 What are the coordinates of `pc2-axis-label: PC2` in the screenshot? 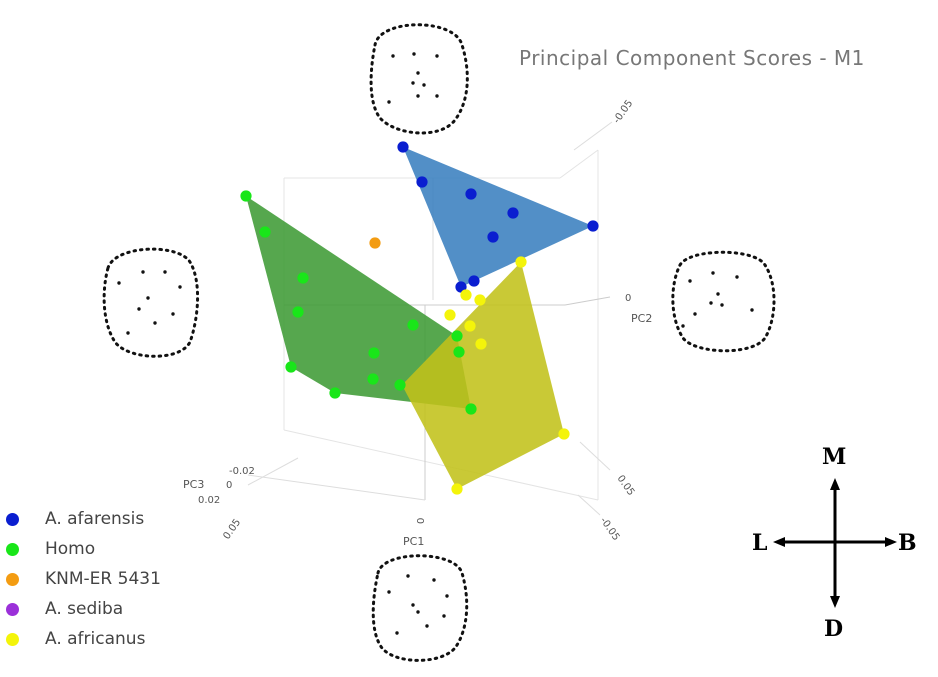 It's located at (641, 318).